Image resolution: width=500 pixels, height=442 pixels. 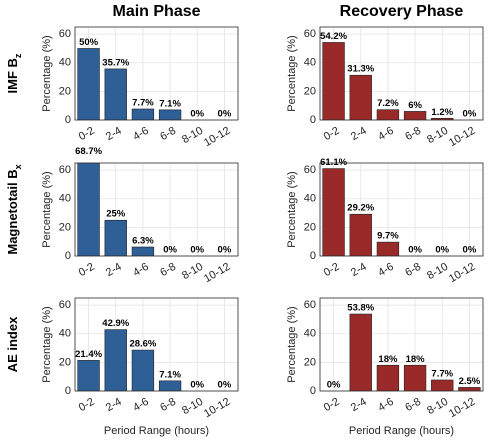 What do you see at coordinates (401, 431) in the screenshot?
I see `x-axis-label: Period Range (hours)` at bounding box center [401, 431].